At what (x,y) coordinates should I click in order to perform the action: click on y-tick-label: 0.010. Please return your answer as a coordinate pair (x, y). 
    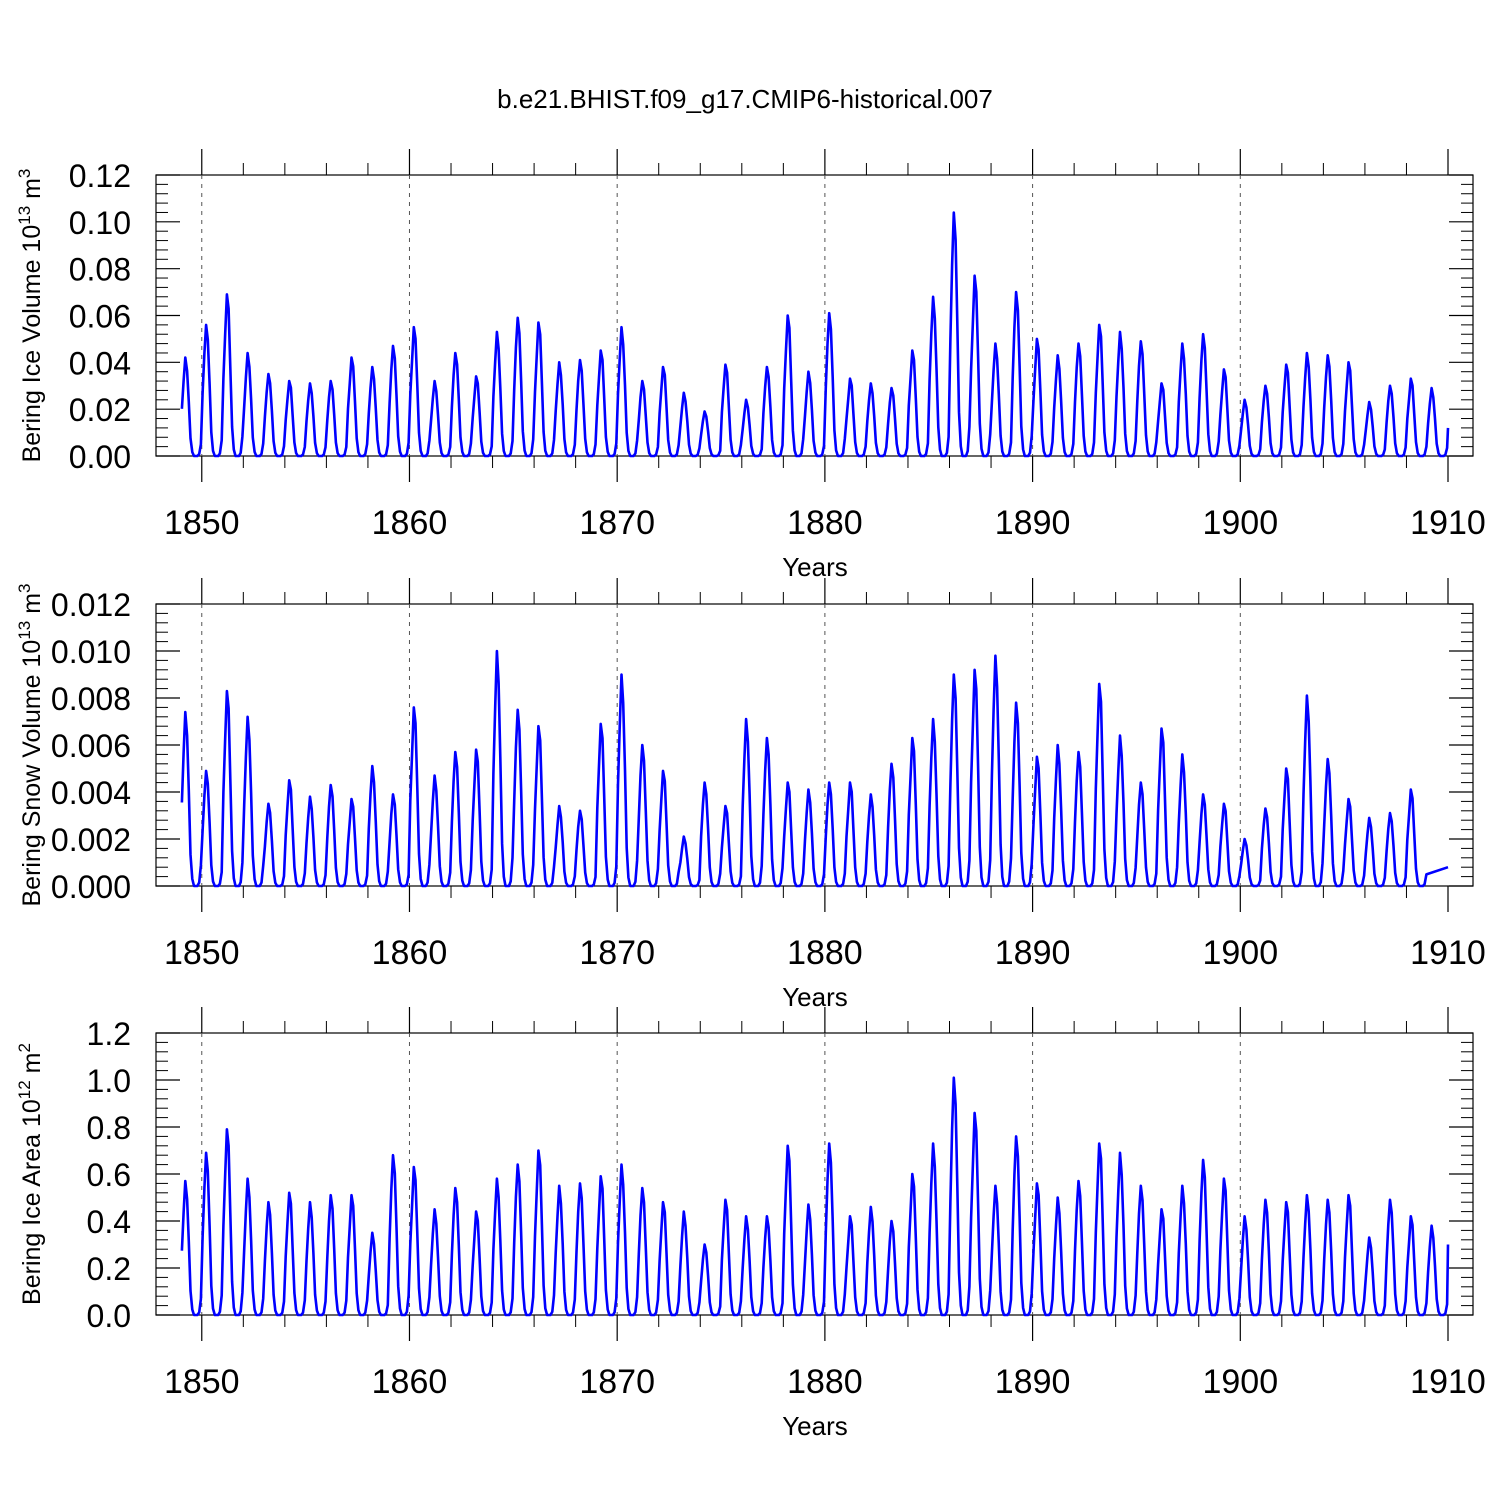
    Looking at the image, I should click on (91, 652).